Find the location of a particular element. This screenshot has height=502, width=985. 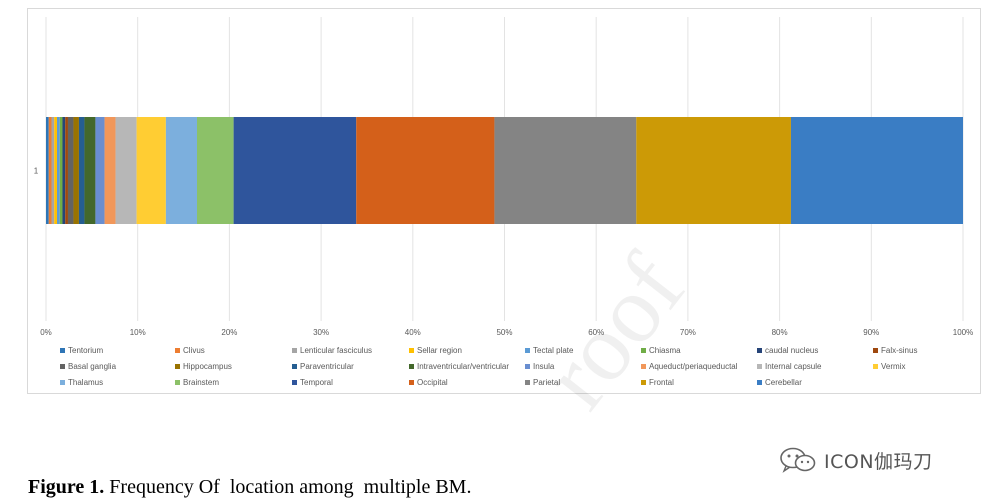

x-tick-label: 20% is located at coordinates (229, 332).